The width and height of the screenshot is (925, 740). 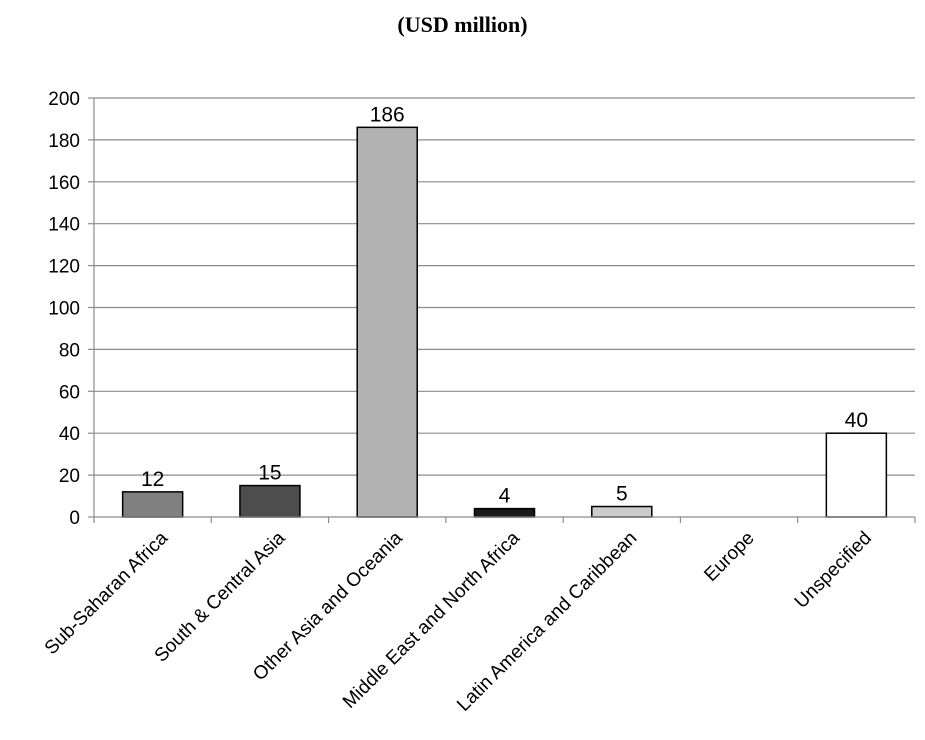 I want to click on y-tick-label: 40, so click(x=69, y=434).